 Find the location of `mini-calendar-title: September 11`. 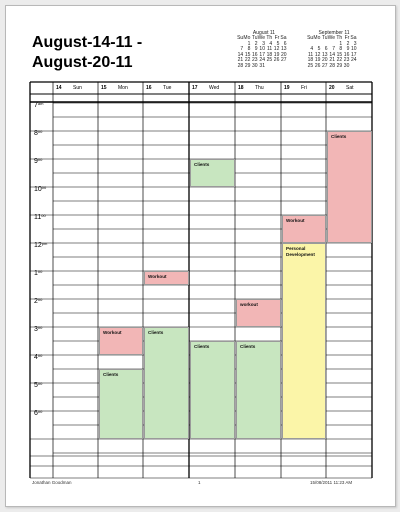

mini-calendar-title: September 11 is located at coordinates (334, 33).